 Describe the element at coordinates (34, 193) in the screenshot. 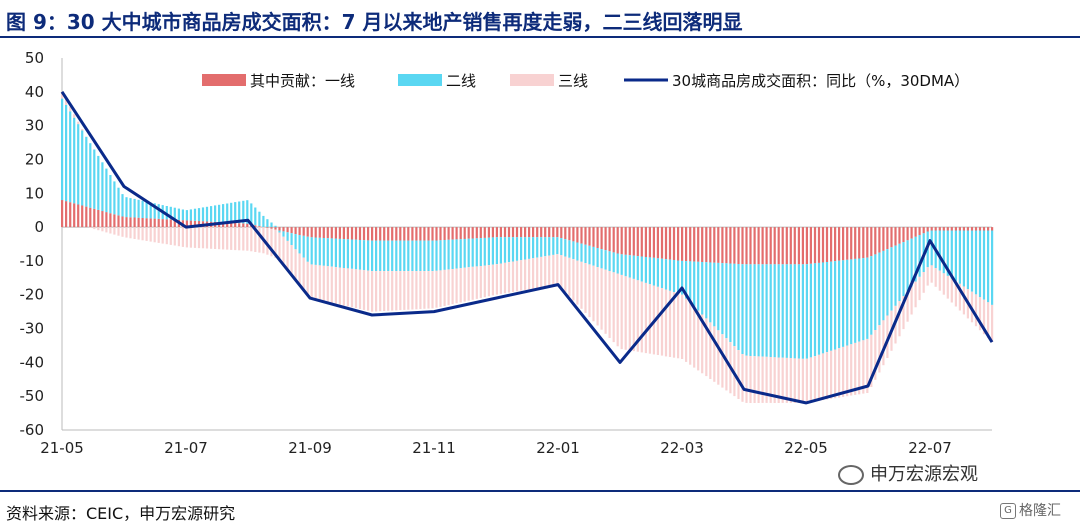

I see `y-tick-label: 10` at that location.